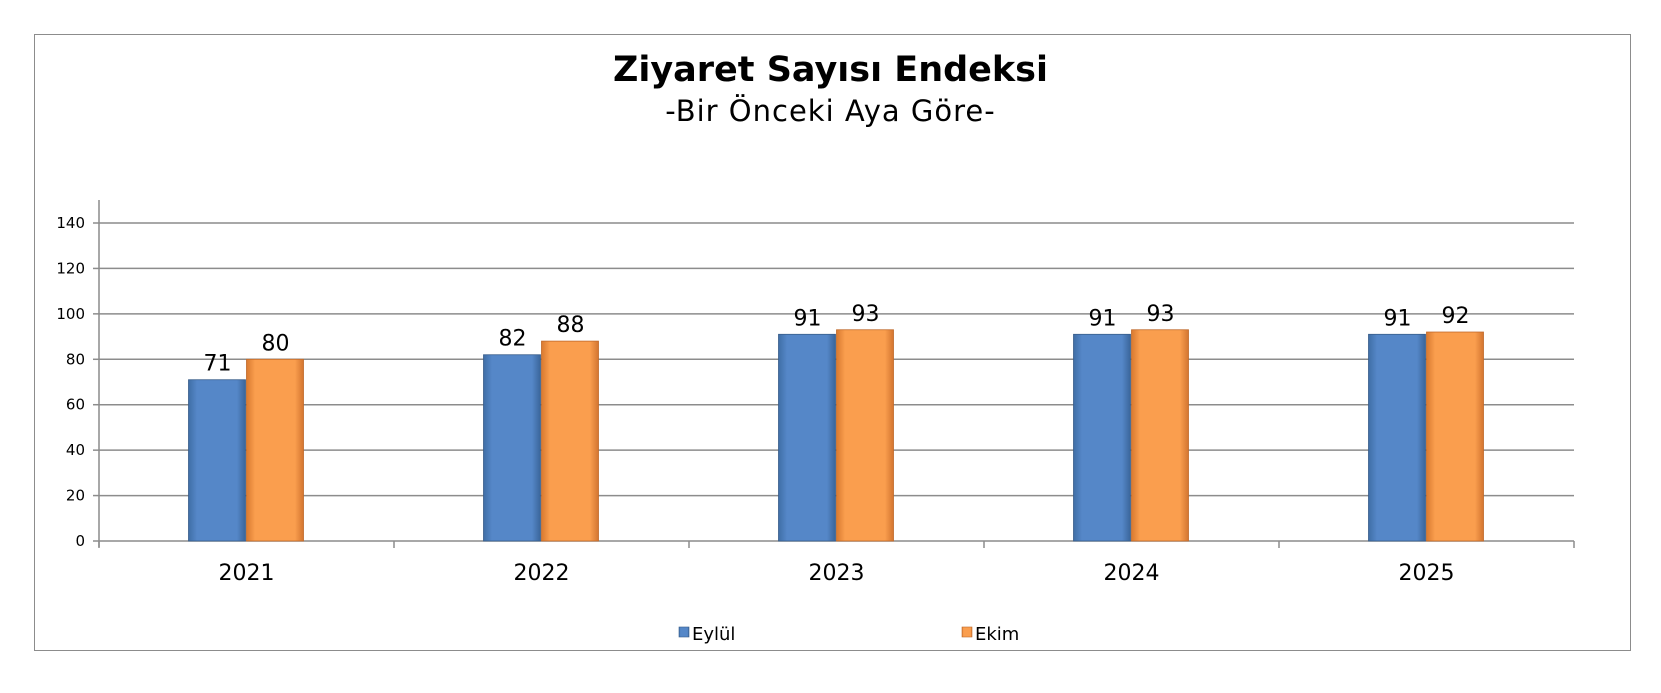 This screenshot has width=1661, height=693. I want to click on data-label: 92, so click(1456, 316).